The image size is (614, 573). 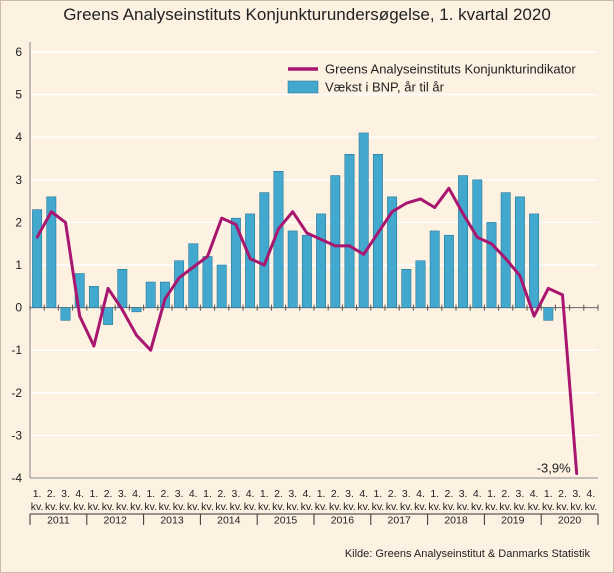 I want to click on bar-2013-q4, so click(x=193, y=275).